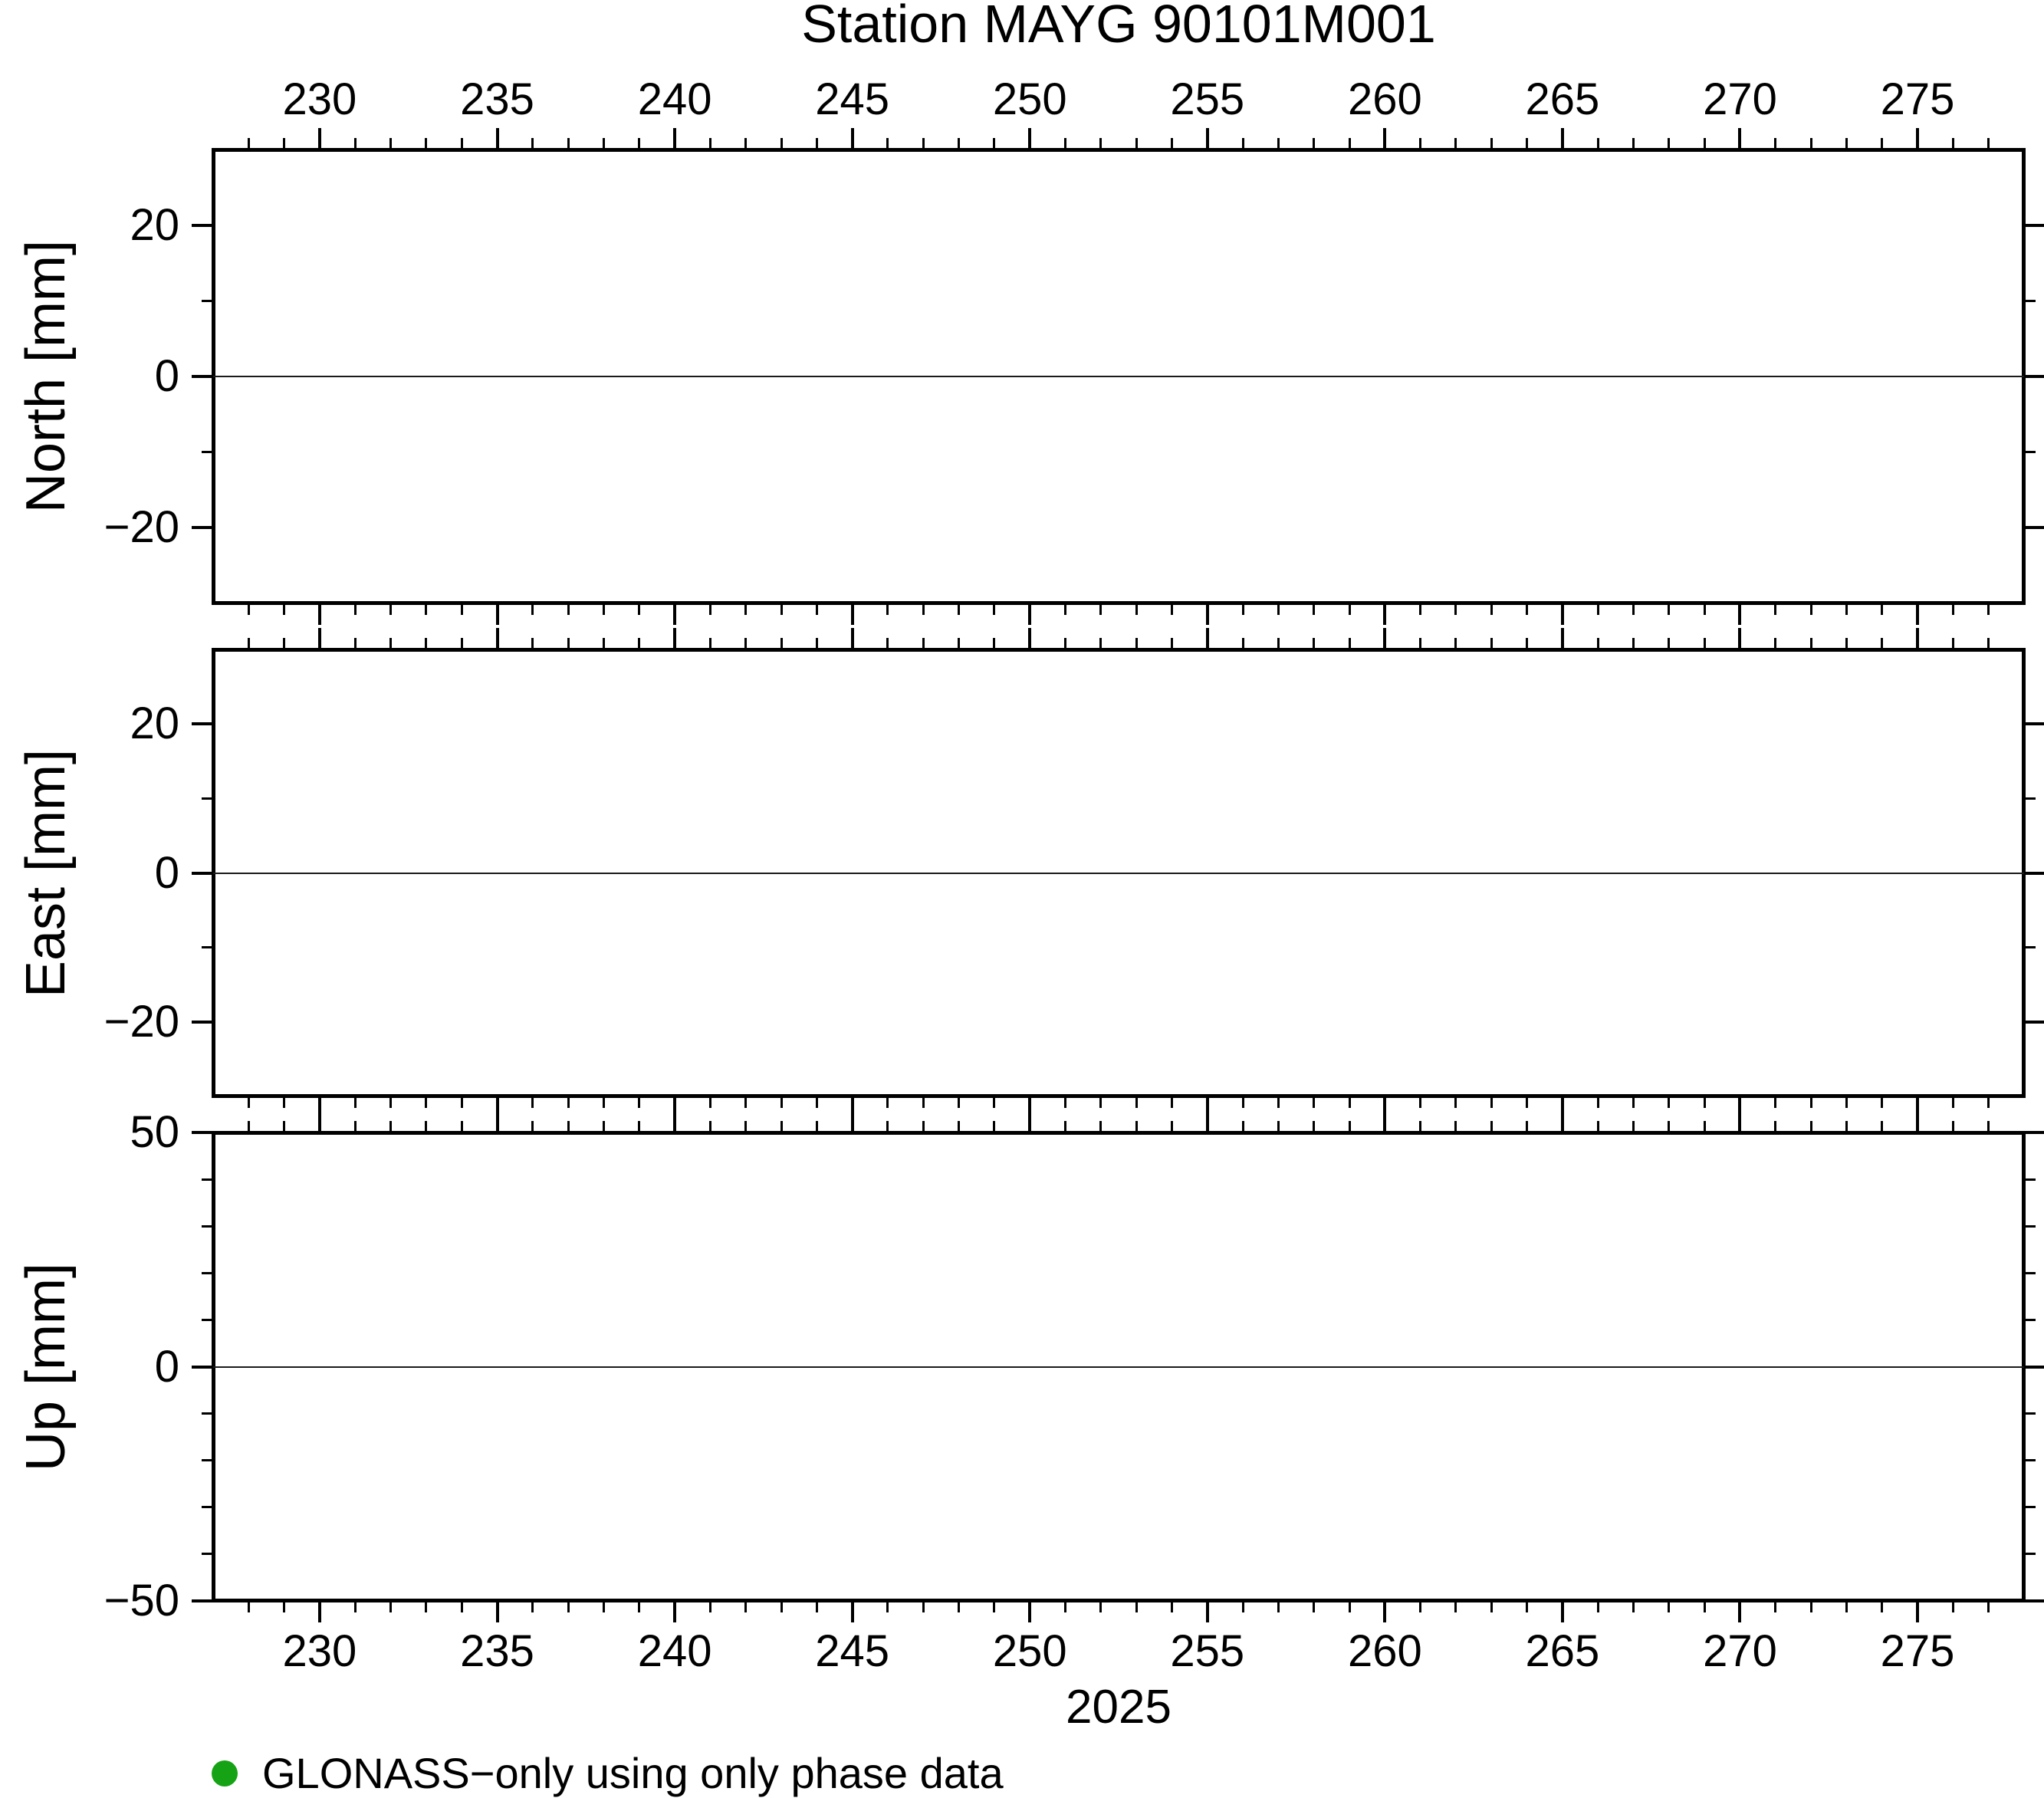  I want to click on y-tick-label: 50, so click(154, 1132).